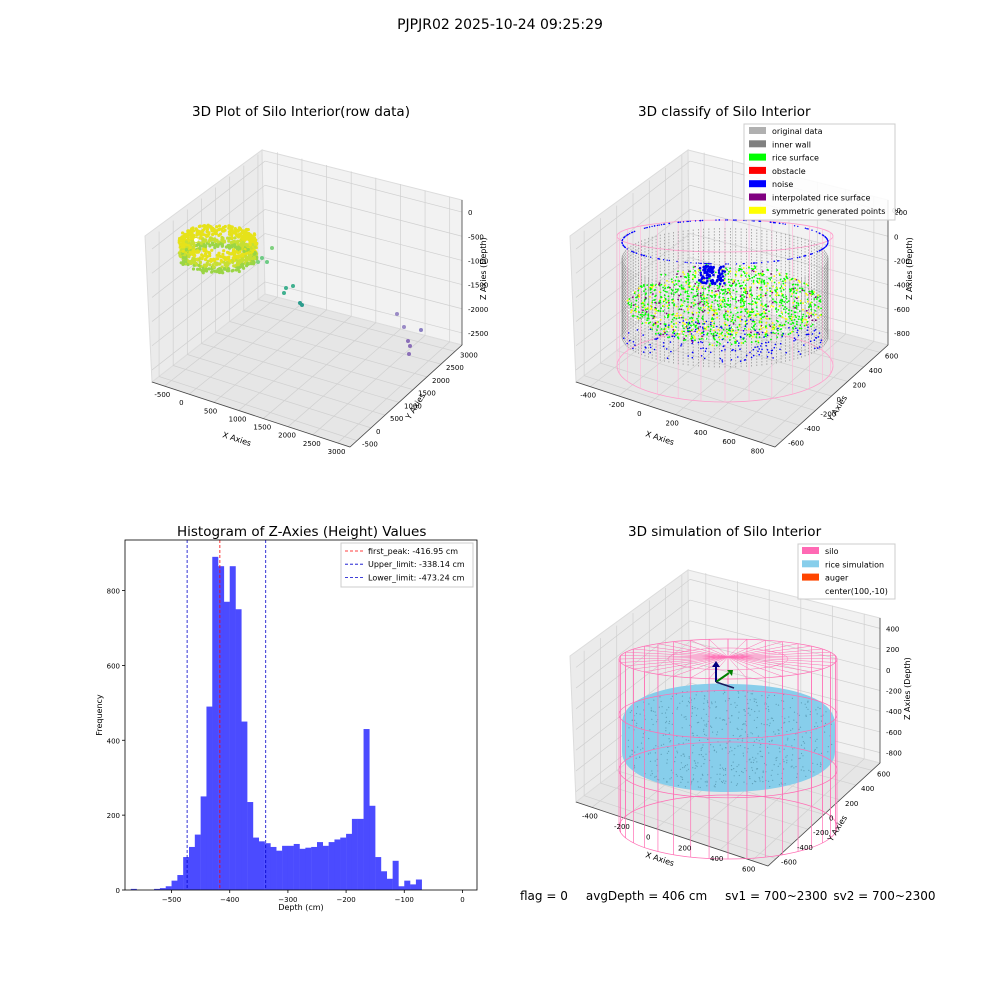 The height and width of the screenshot is (1000, 1000). I want to click on raw-x-tick: 500, so click(210, 411).